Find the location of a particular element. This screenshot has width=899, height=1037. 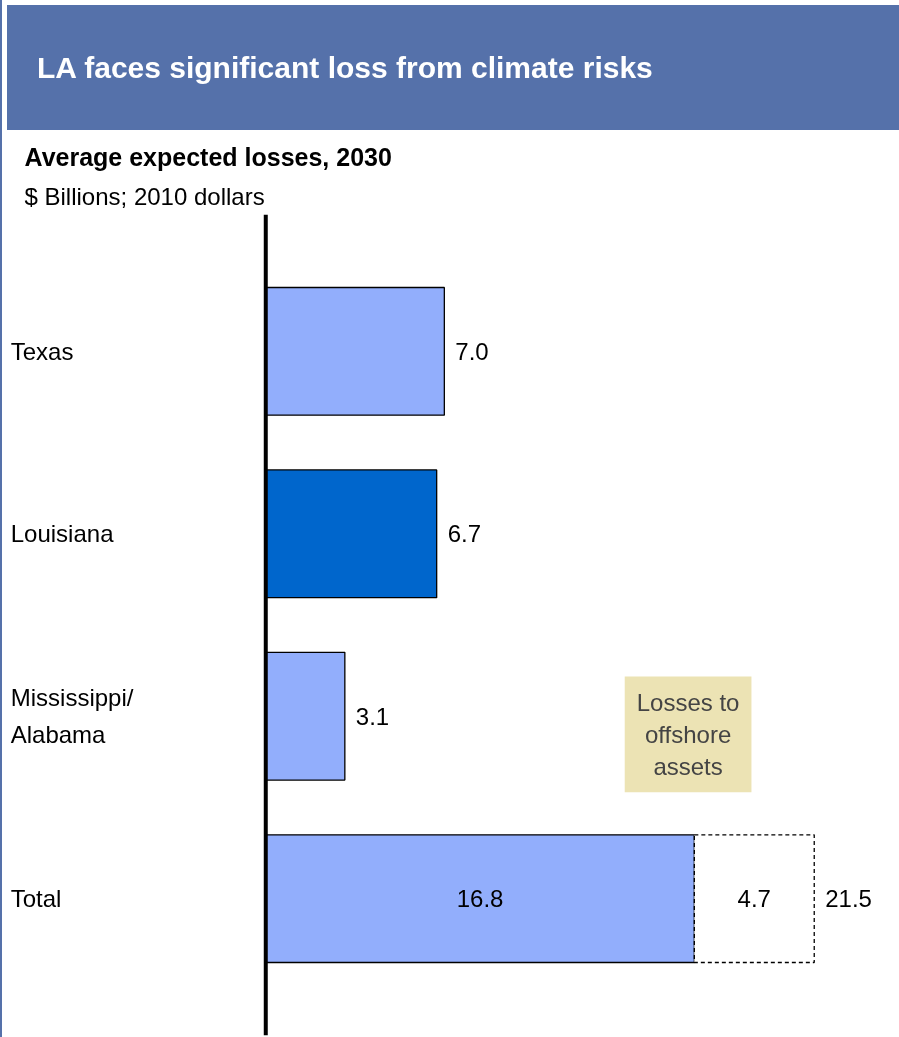

y-tick-label: Louisiana is located at coordinates (62, 534).